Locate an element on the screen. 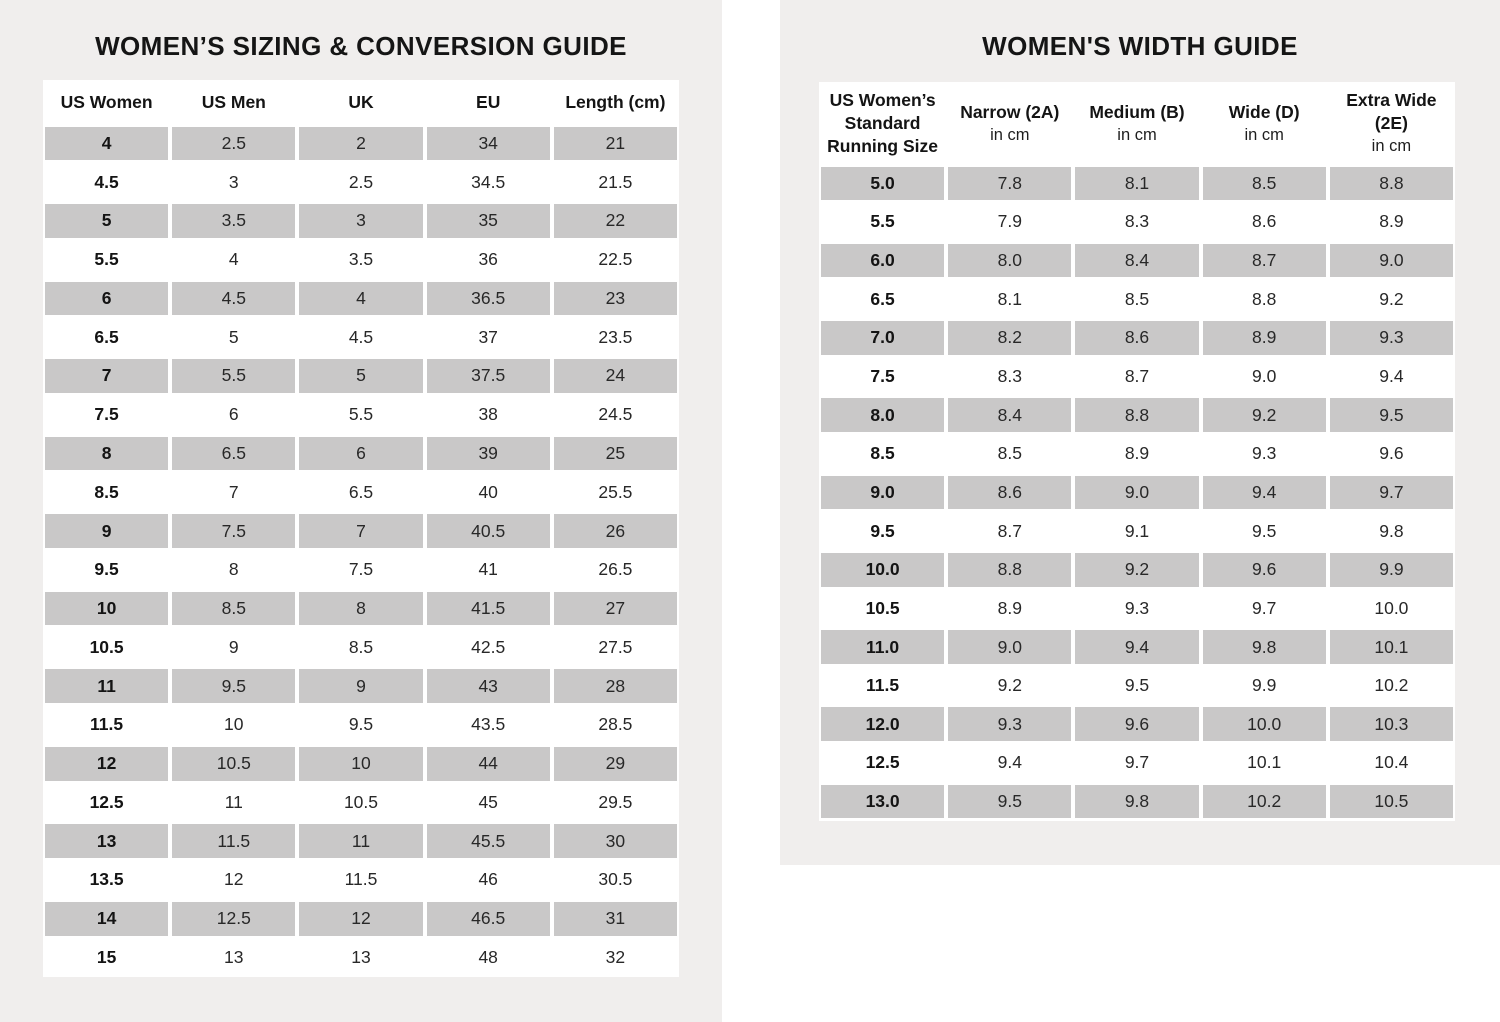  value-cell: 11 is located at coordinates (361, 841).